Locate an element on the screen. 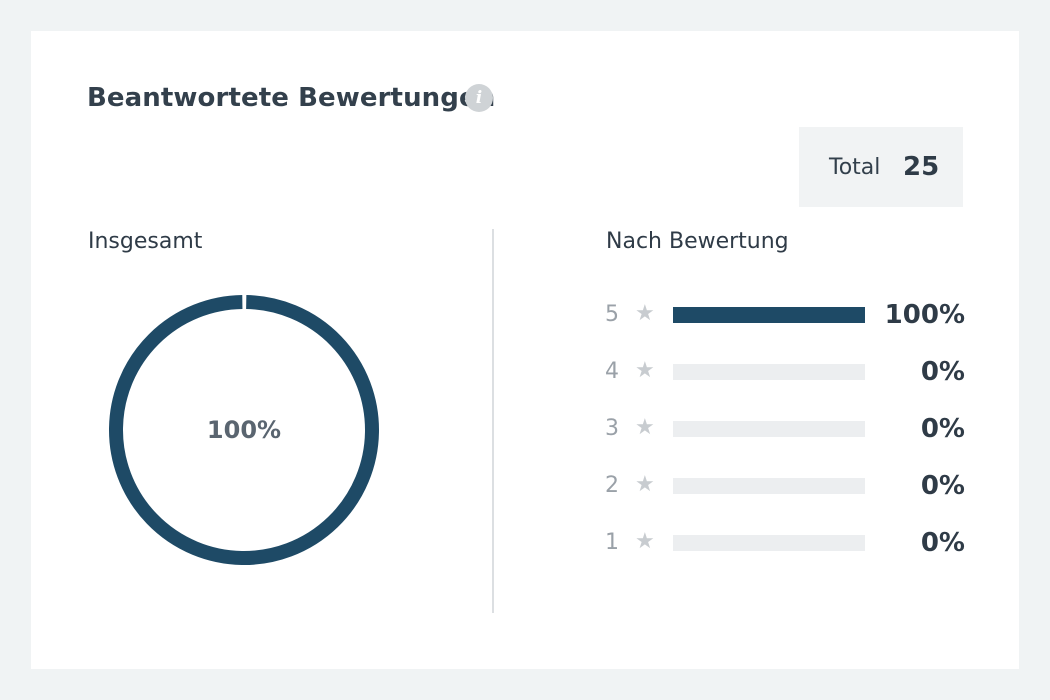 The width and height of the screenshot is (1050, 700). total-label: Total is located at coordinates (855, 167).